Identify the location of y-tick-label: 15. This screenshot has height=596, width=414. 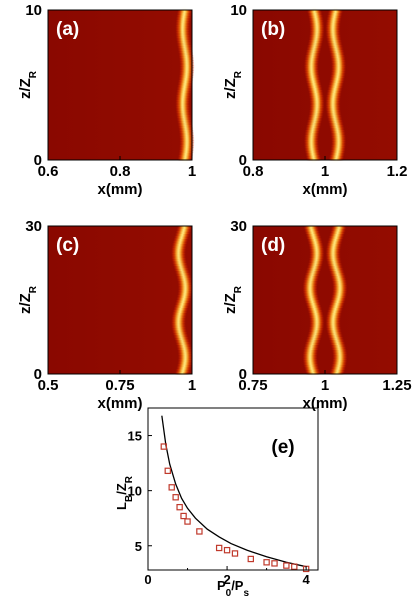
(135, 436).